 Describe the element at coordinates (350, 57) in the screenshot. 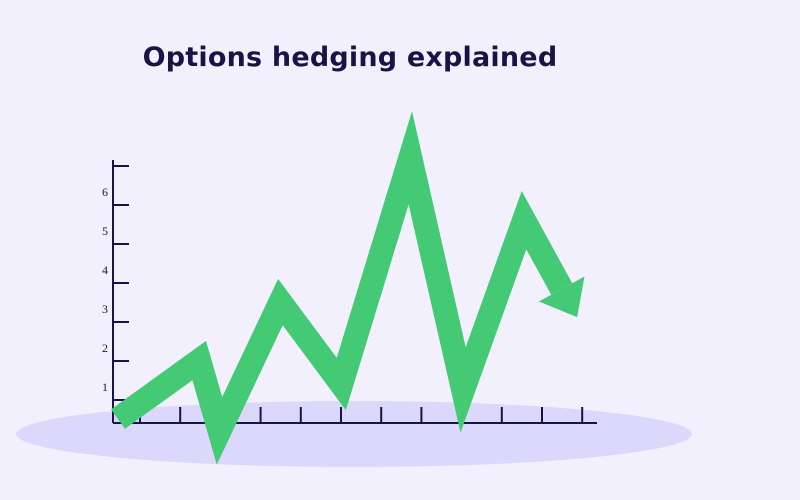

I see `page-title: Options hedging explained` at that location.